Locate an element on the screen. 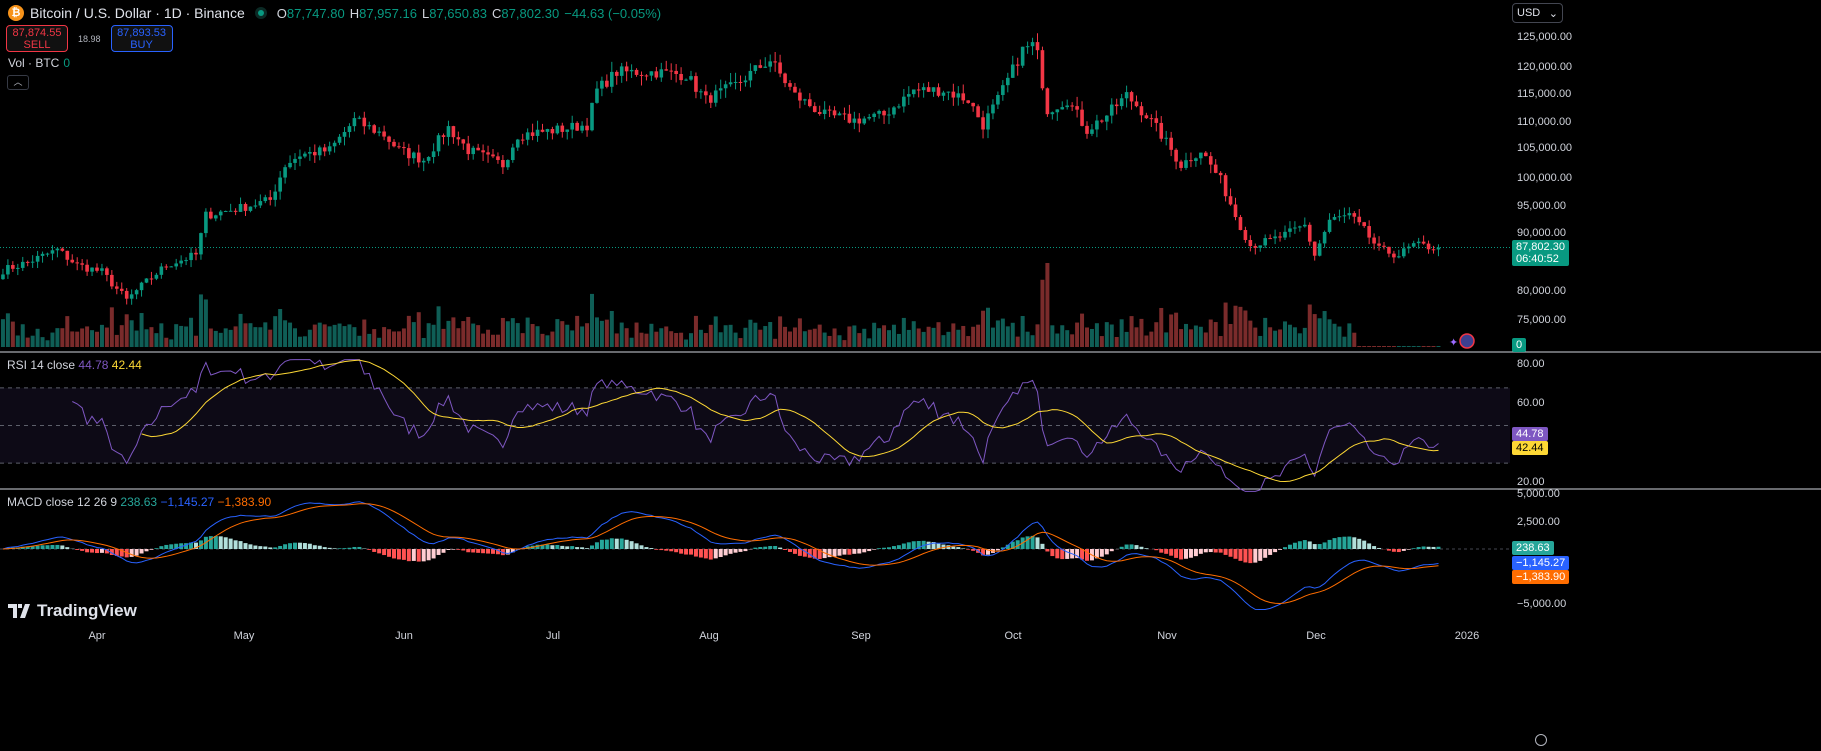 The width and height of the screenshot is (1821, 751). rsi-legend: RSI 14 close 44.78 42.44 is located at coordinates (74, 365).